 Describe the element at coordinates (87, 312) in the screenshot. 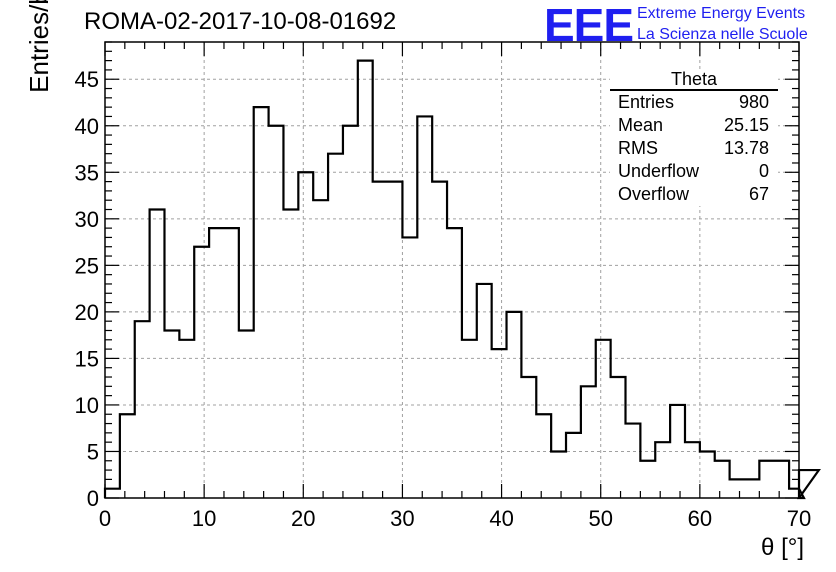

I see `y-tick-label: 20` at that location.